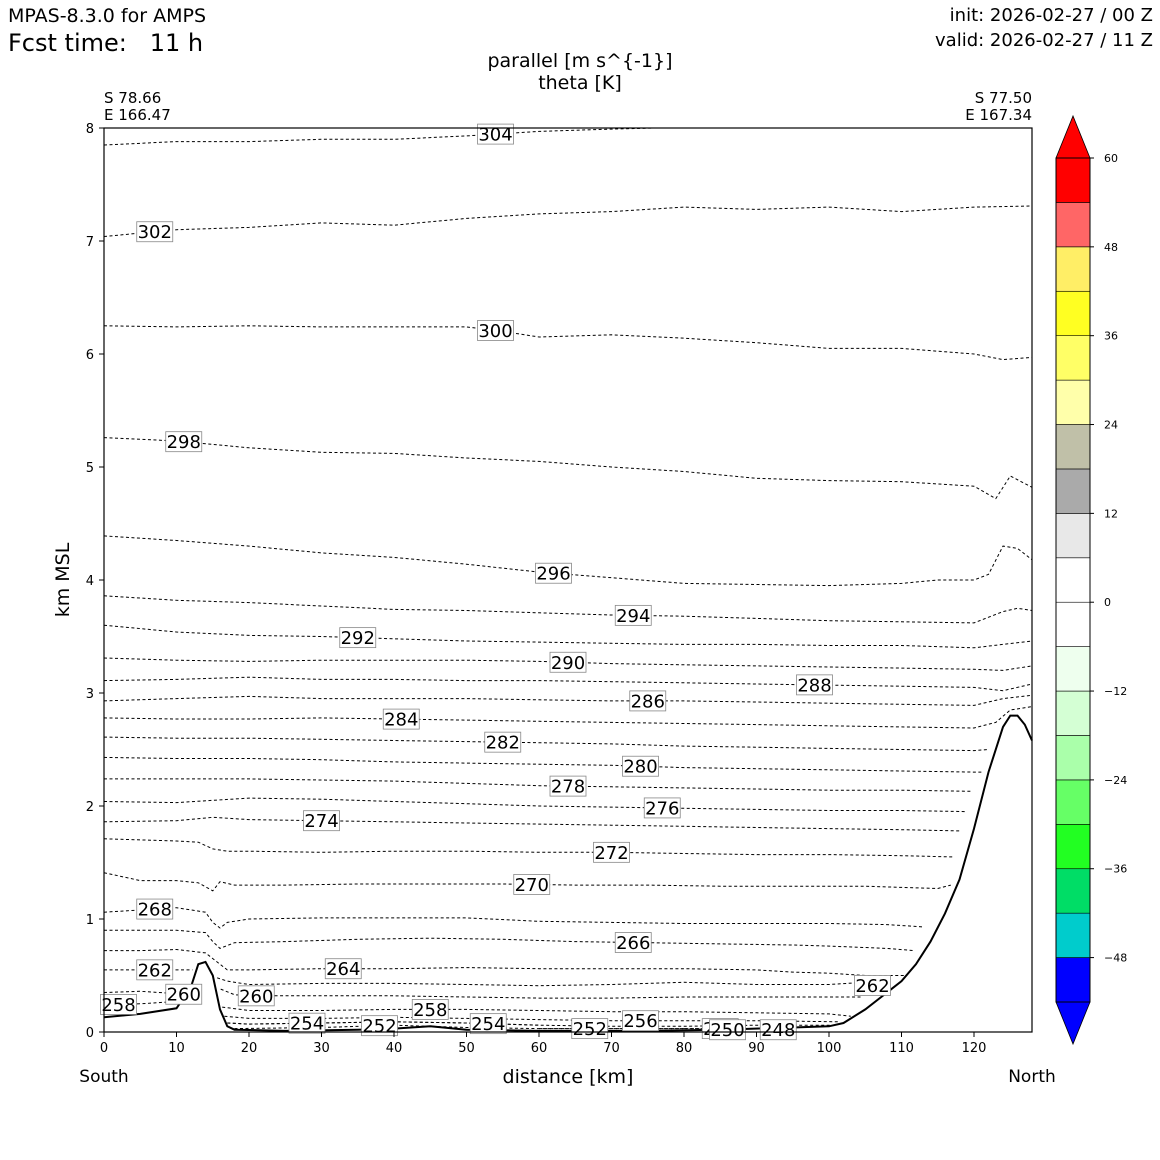 The width and height of the screenshot is (1160, 1160). I want to click on x-tick-label-0: 0, so click(104, 1048).